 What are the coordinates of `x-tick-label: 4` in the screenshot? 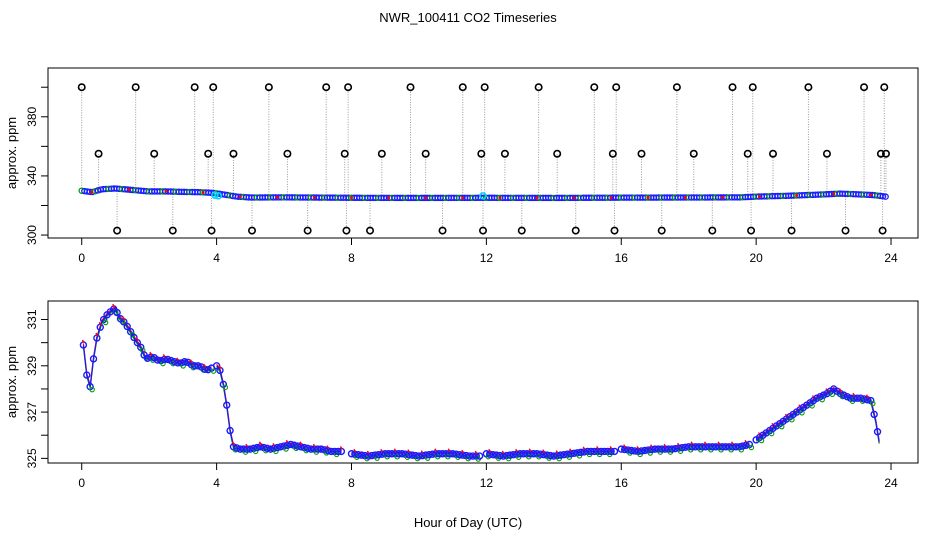 It's located at (216, 258).